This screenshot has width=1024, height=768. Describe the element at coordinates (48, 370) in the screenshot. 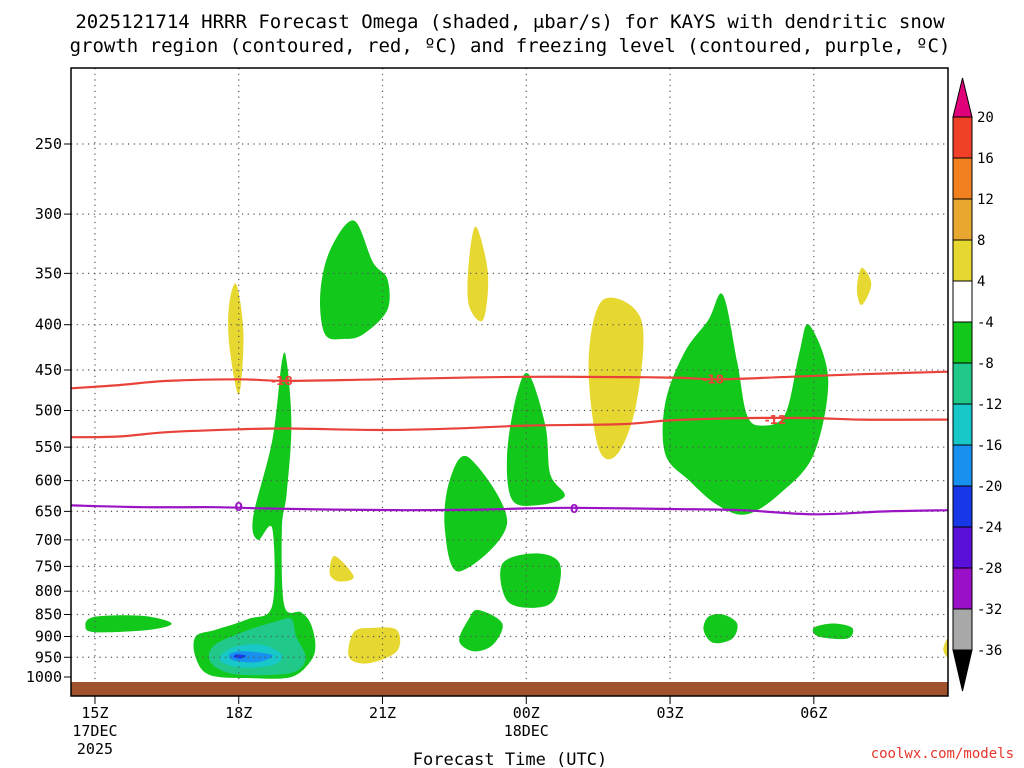

I see `y-tick-label-450: 450` at that location.